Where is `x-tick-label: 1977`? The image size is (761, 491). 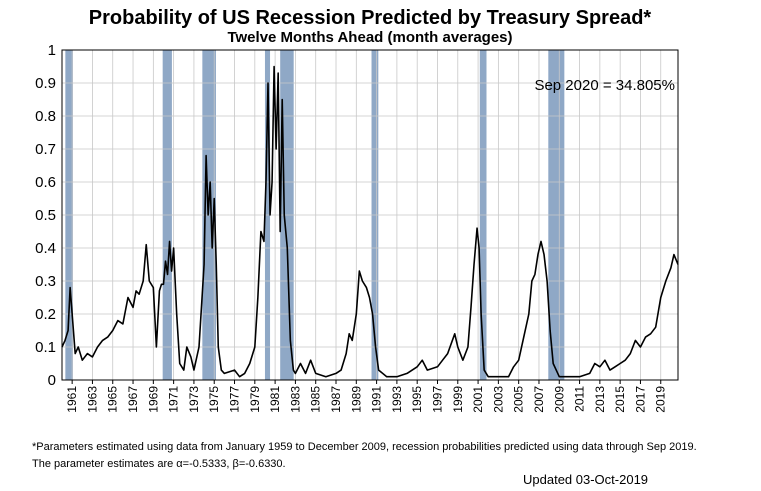 x-tick-label: 1977 is located at coordinates (235, 399).